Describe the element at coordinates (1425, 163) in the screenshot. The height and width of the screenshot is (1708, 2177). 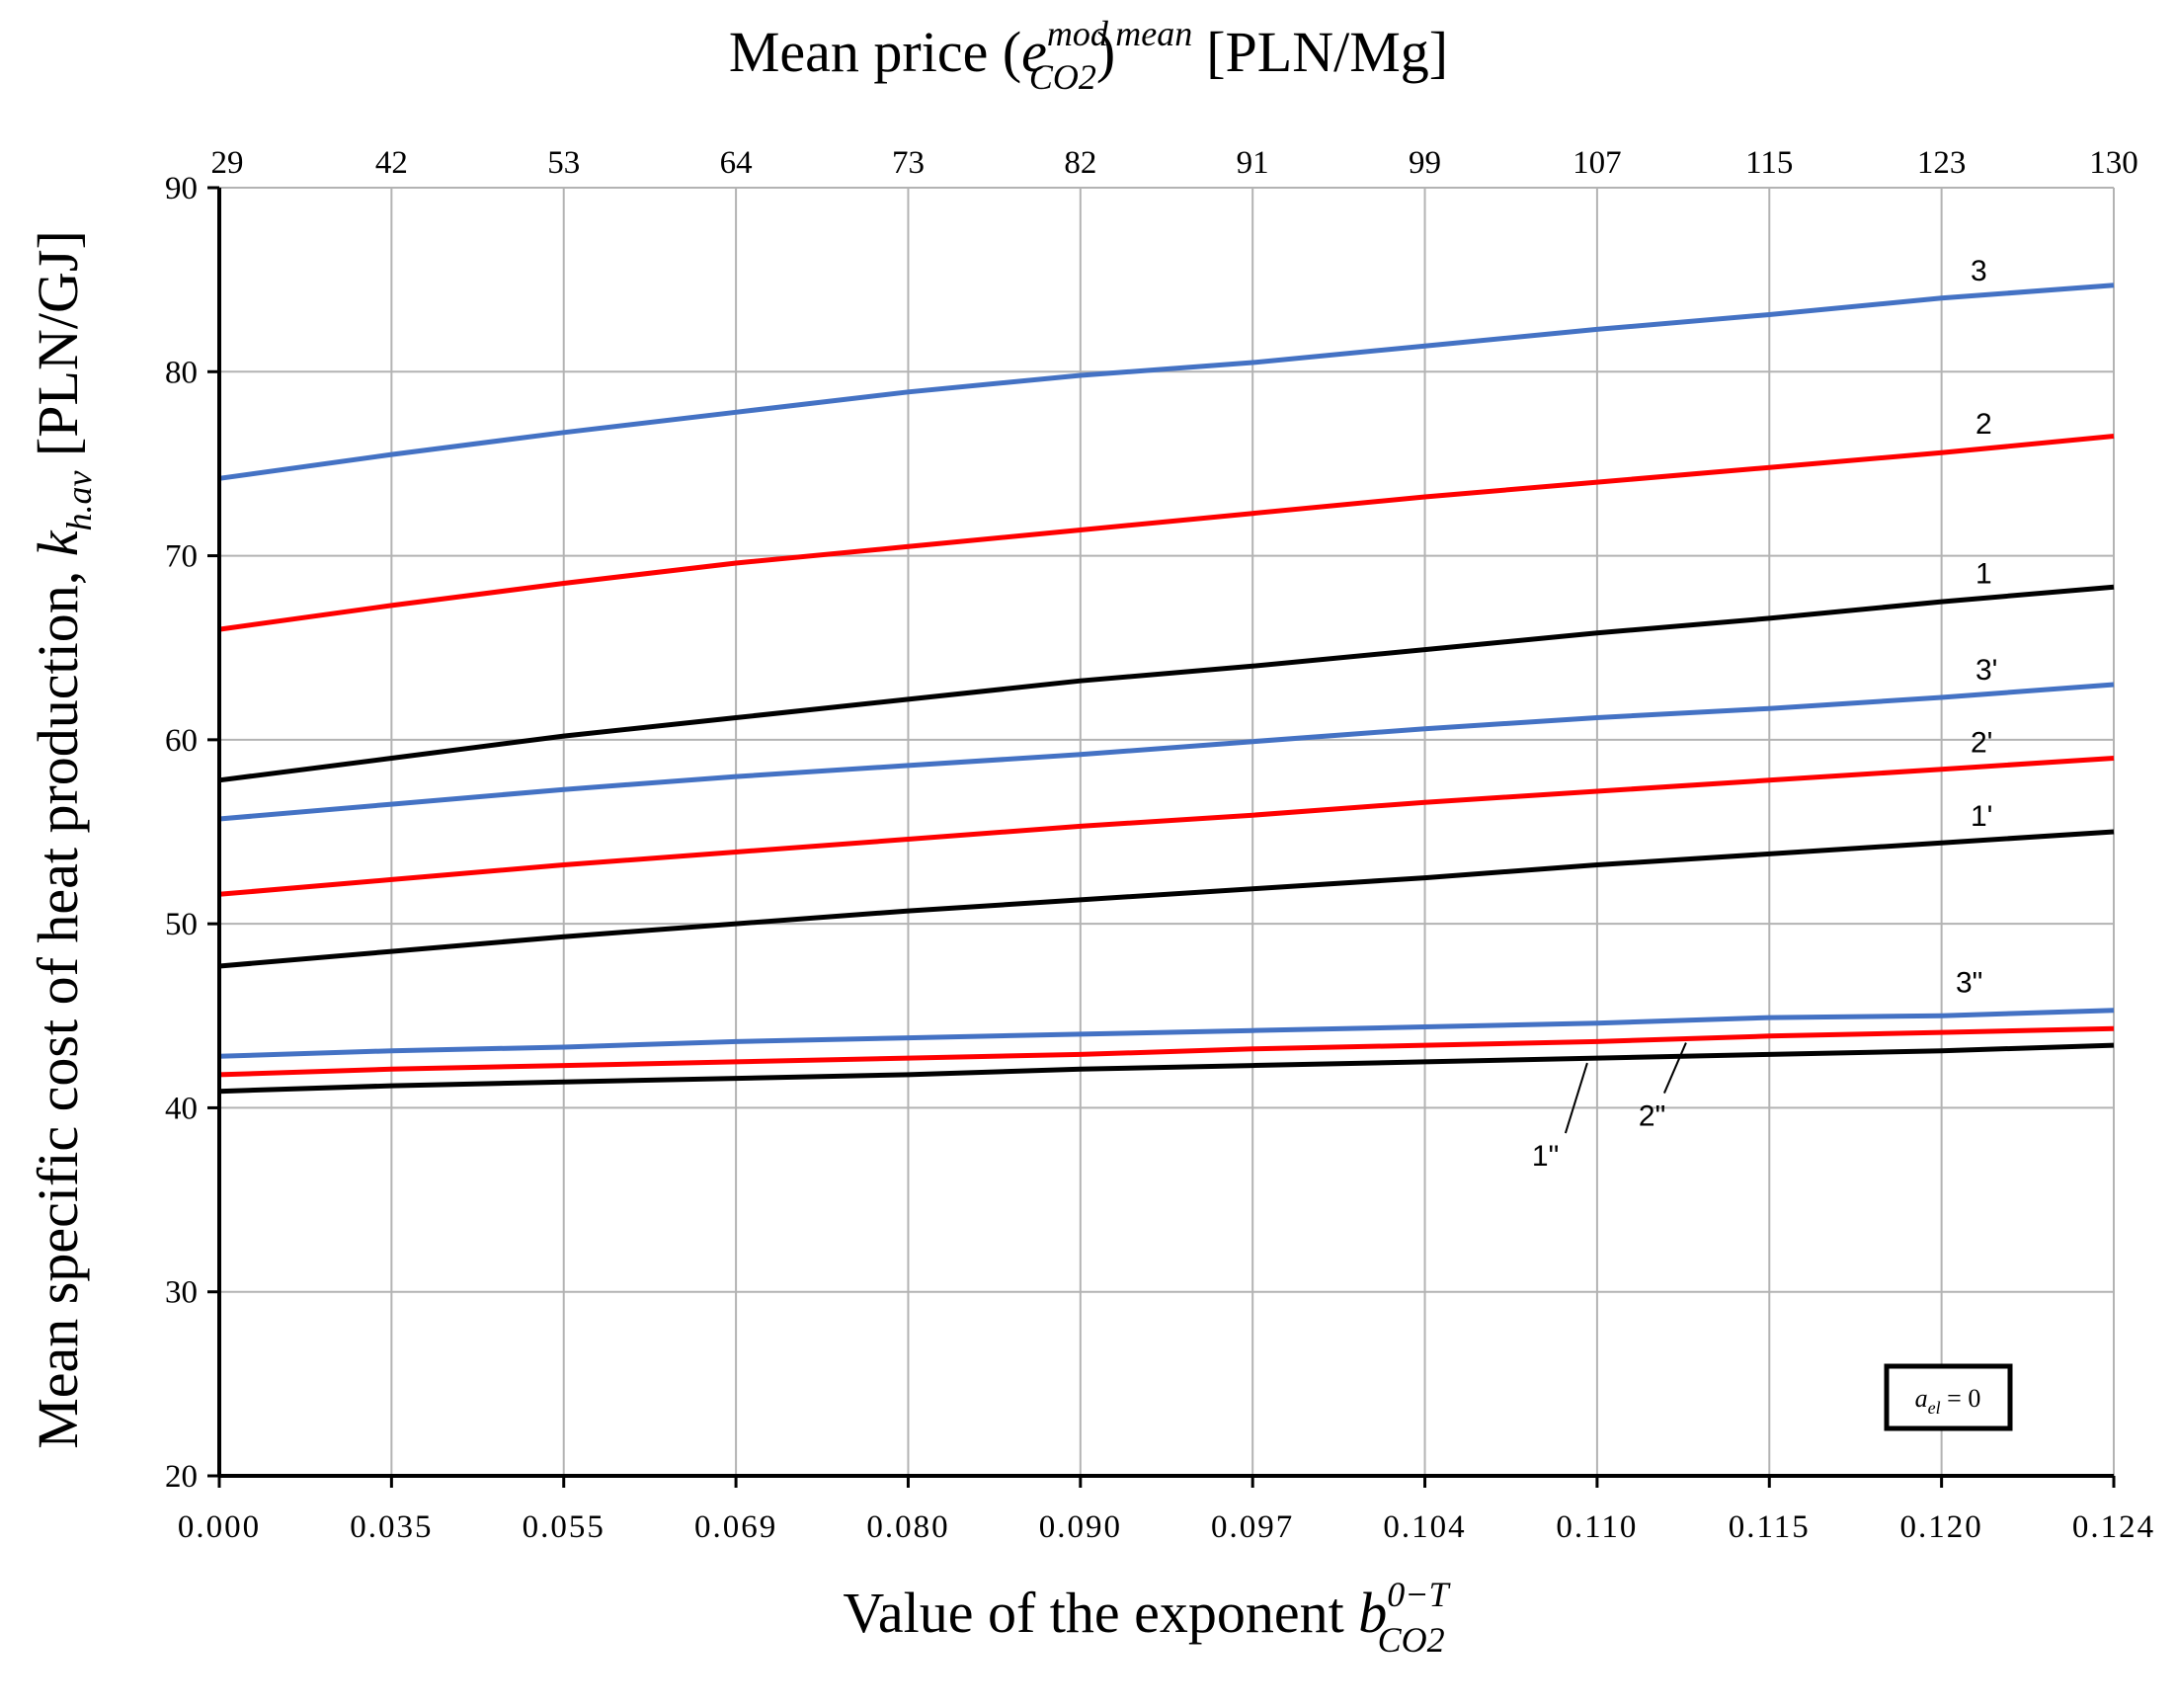
I see `top-tick-label: 99` at that location.